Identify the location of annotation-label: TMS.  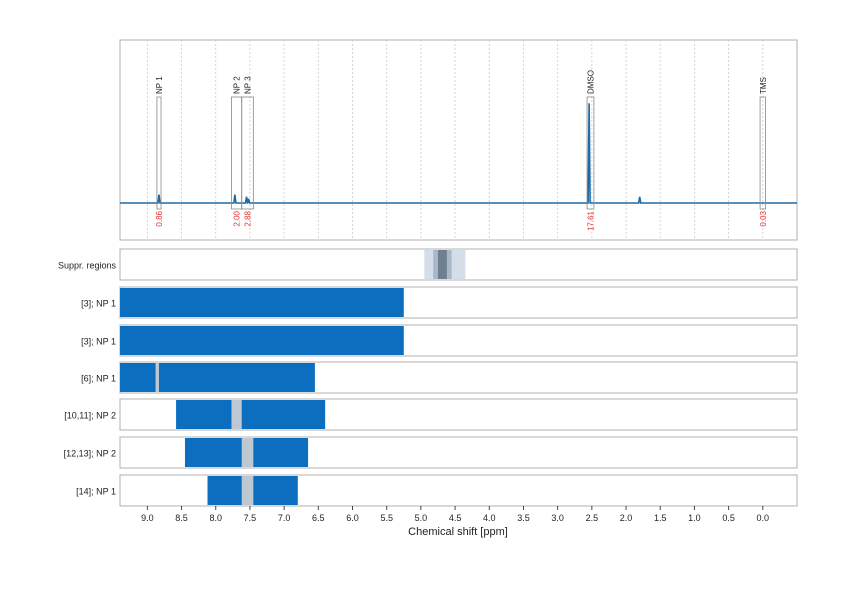
(763, 85).